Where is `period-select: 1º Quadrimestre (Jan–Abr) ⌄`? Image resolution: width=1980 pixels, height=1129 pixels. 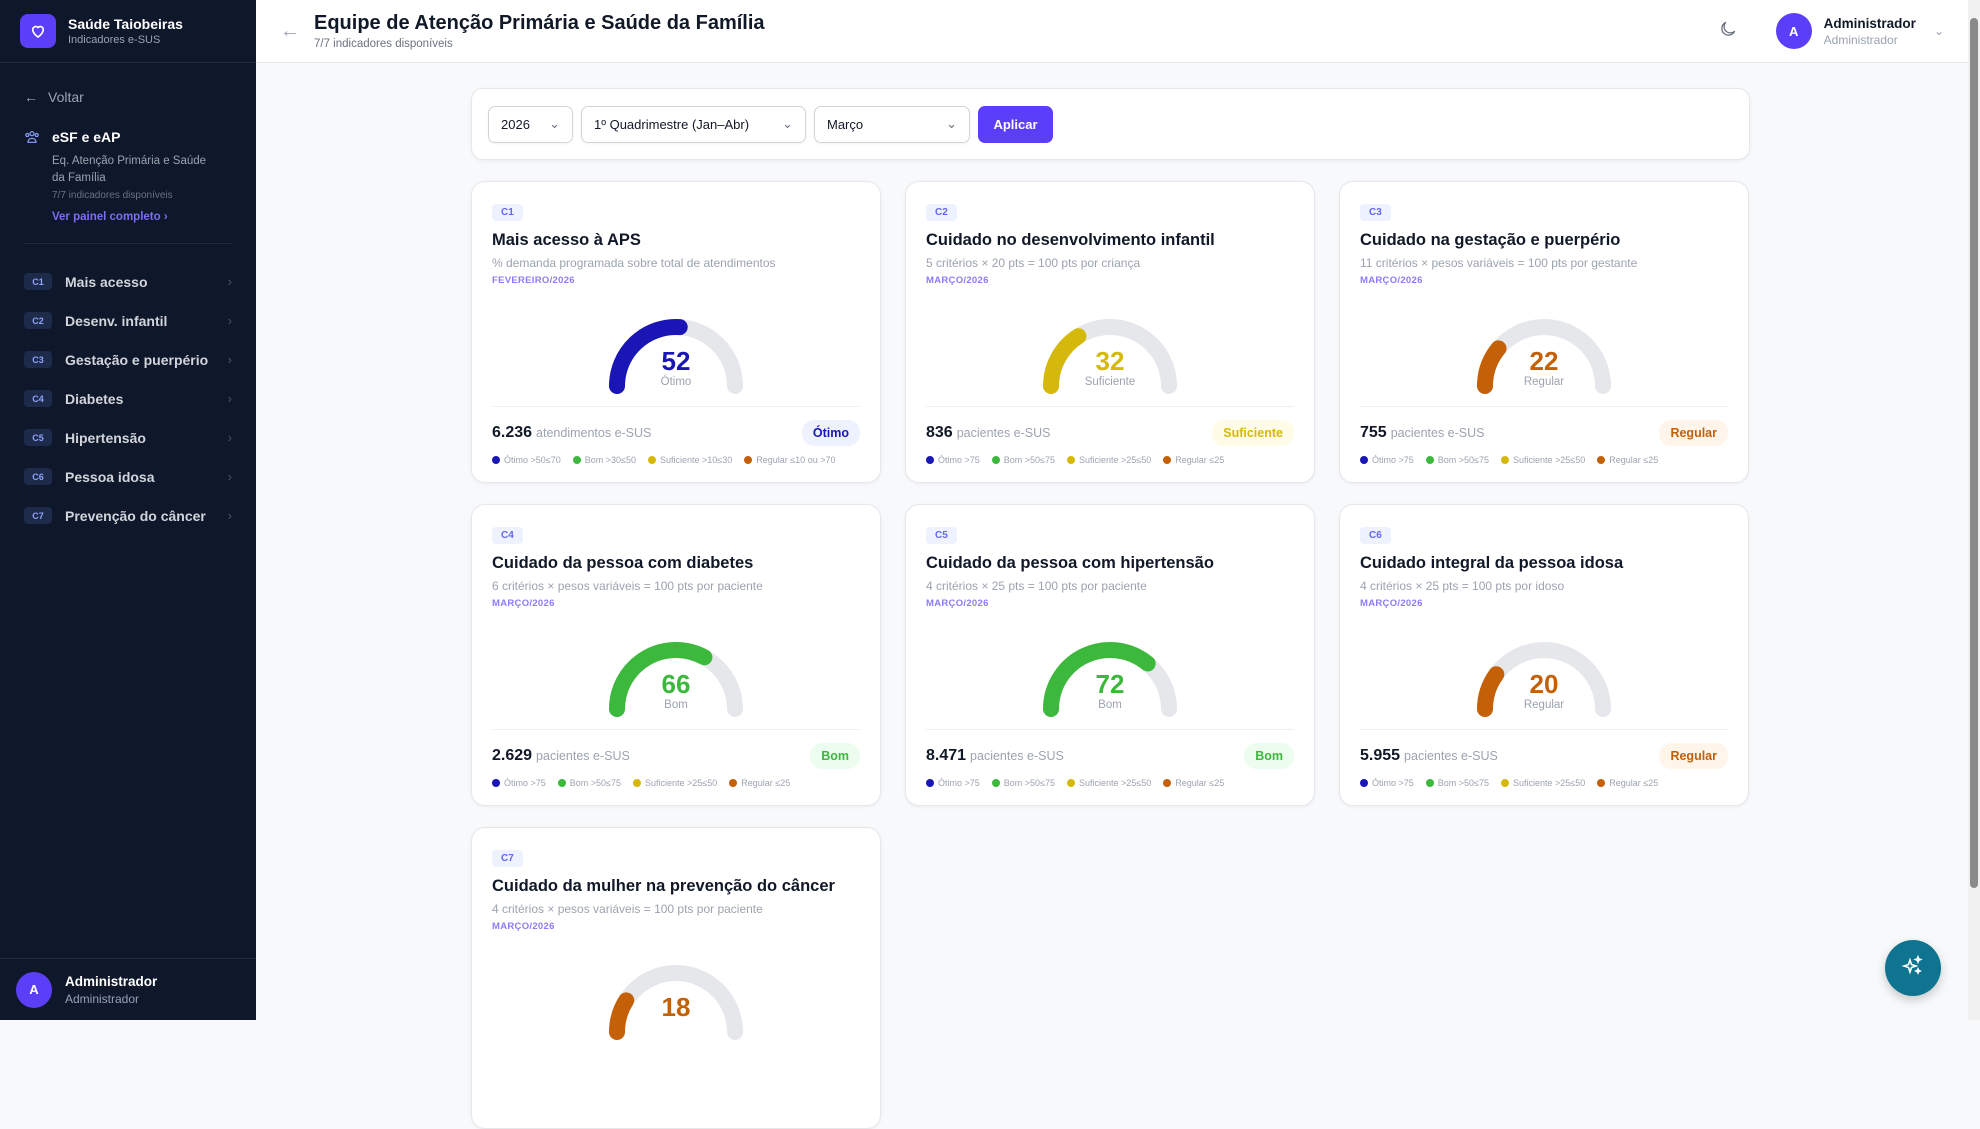 period-select: 1º Quadrimestre (Jan–Abr) ⌄ is located at coordinates (693, 124).